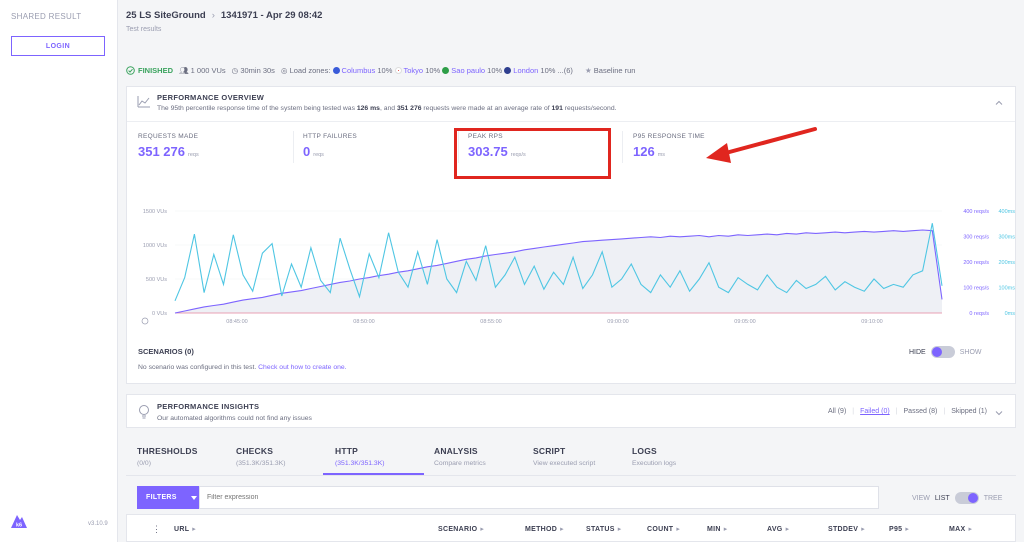  What do you see at coordinates (778, 529) in the screenshot?
I see `column-avg: AVG ▸` at bounding box center [778, 529].